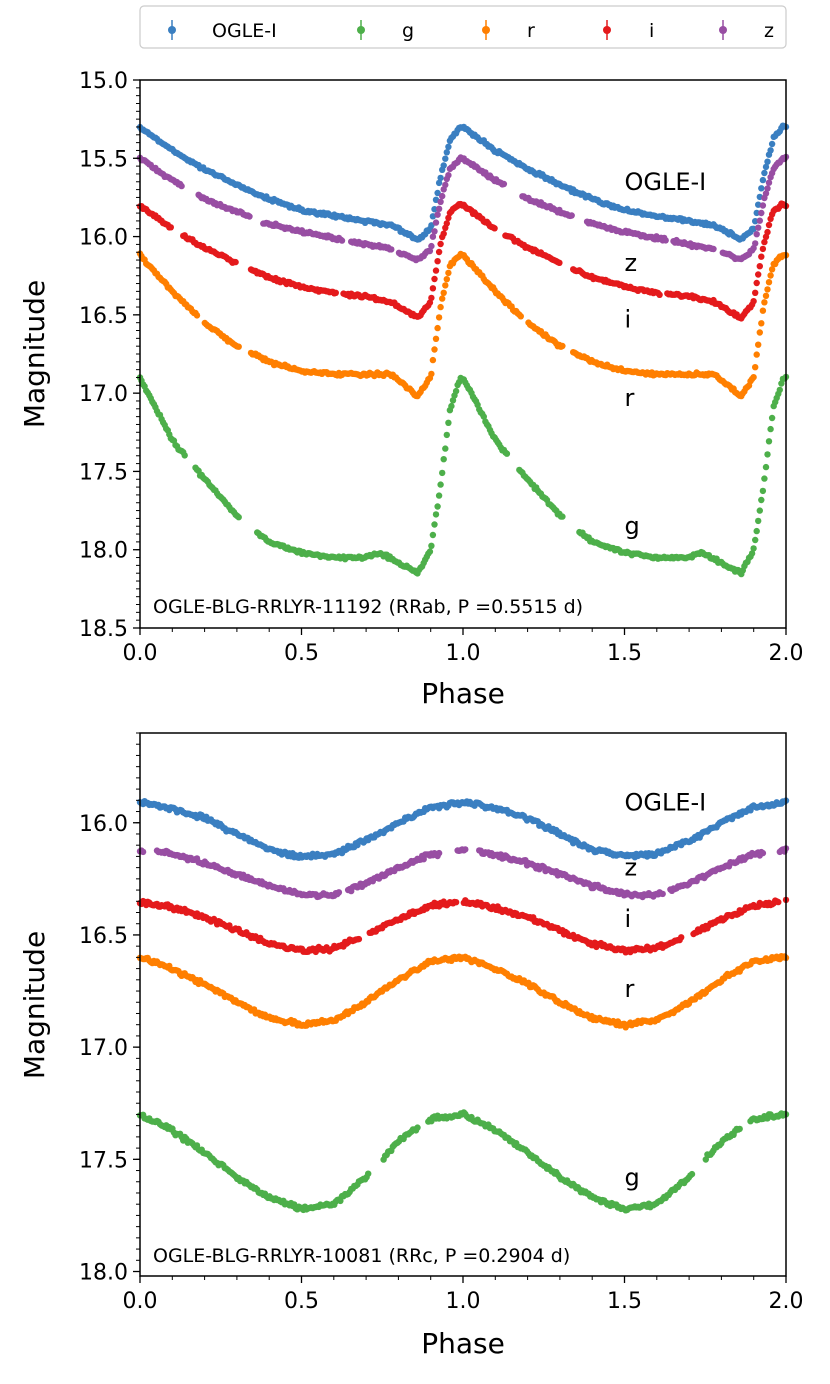 This screenshot has height=1384, width=830. What do you see at coordinates (628, 919) in the screenshot?
I see `band-label-i: i` at bounding box center [628, 919].